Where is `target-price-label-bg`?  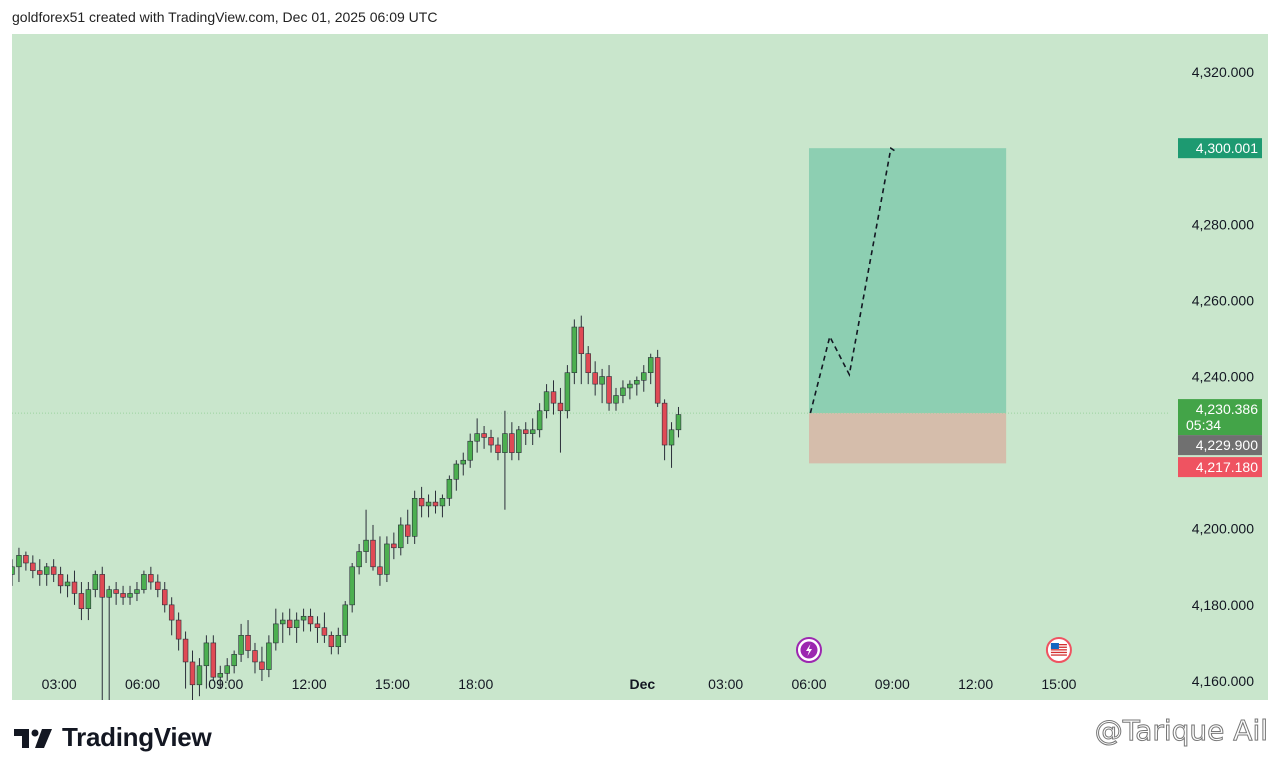 target-price-label-bg is located at coordinates (1220, 148).